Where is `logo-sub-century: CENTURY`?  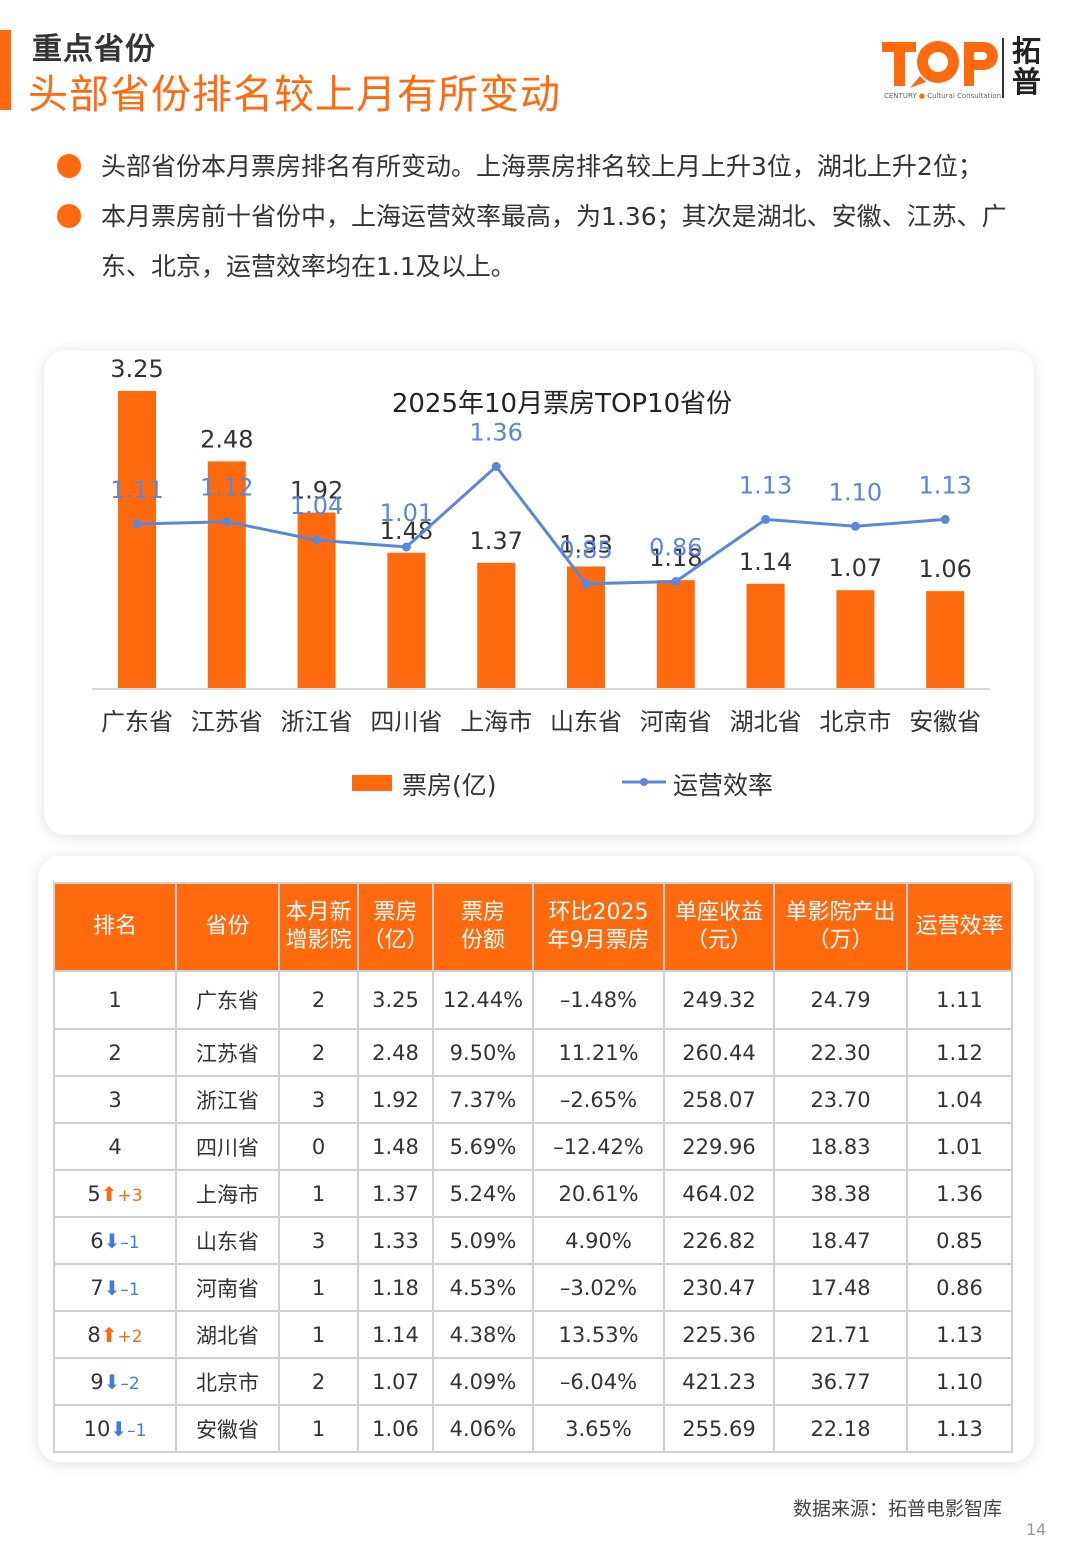
logo-sub-century: CENTURY is located at coordinates (900, 96).